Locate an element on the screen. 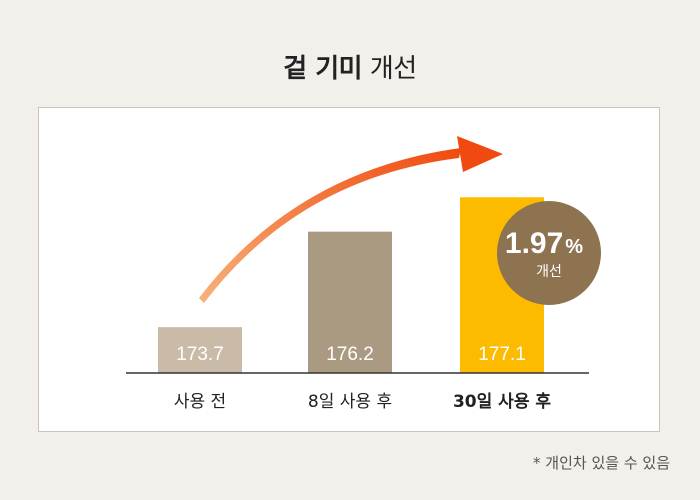  badge-label: 개선 is located at coordinates (549, 272).